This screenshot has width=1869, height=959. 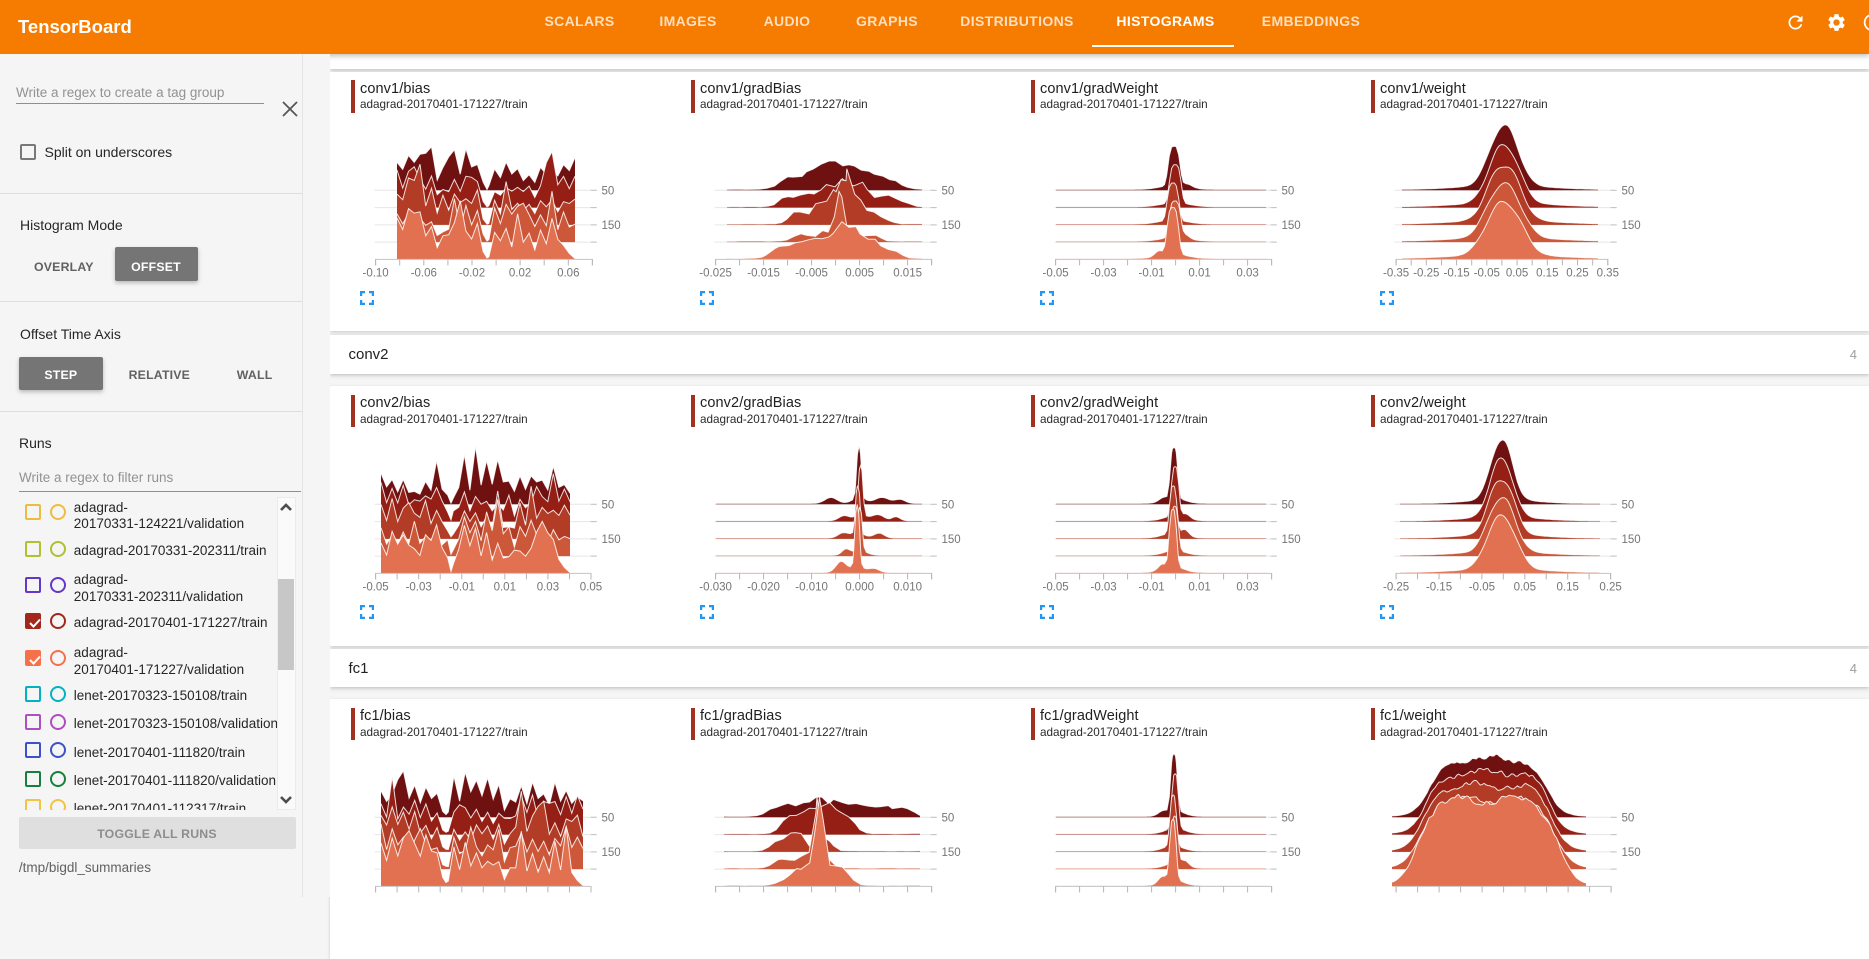 I want to click on svg-text: -0.030, so click(x=715, y=587).